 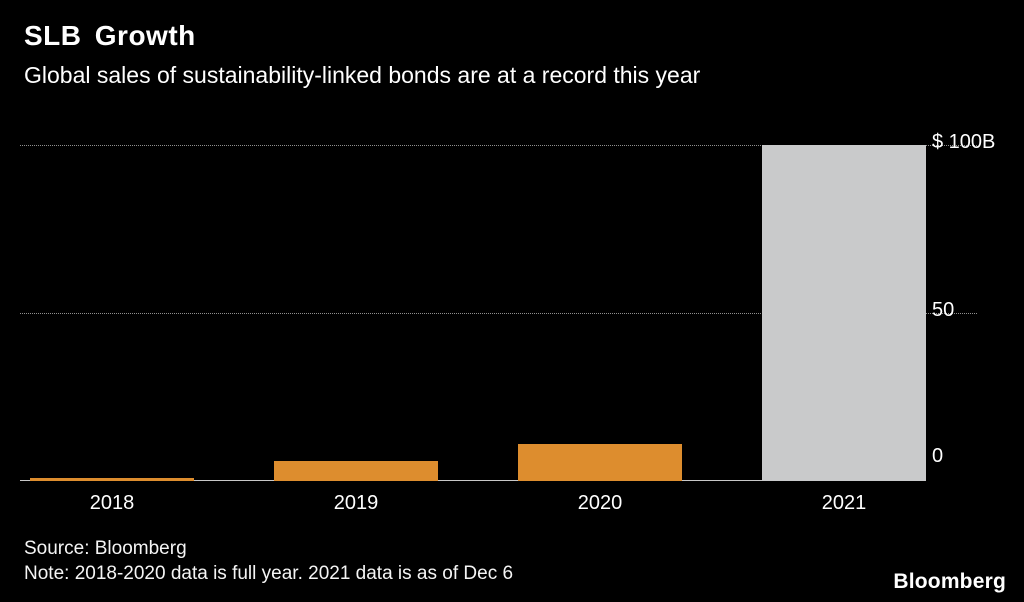 I want to click on y-tick-label-100: $ 100B, so click(x=964, y=142).